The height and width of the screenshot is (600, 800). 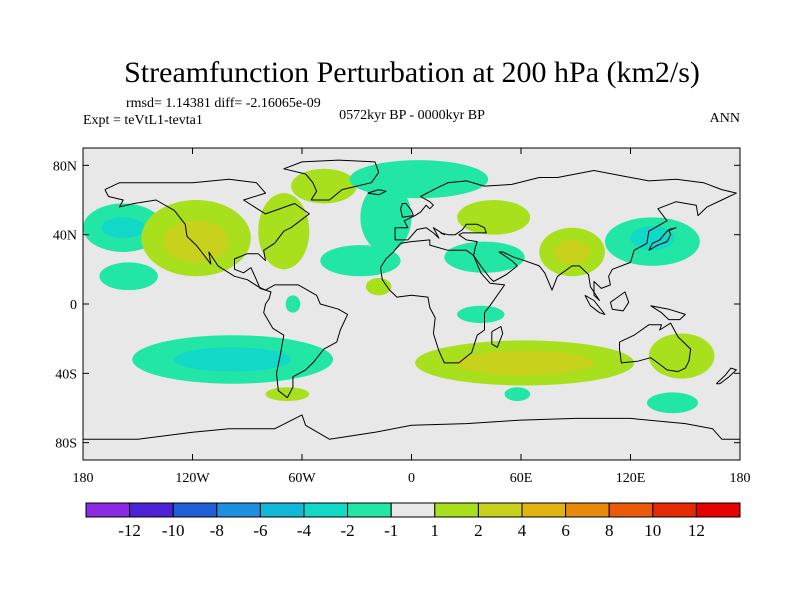 What do you see at coordinates (129, 530) in the screenshot?
I see `colorbar-label-0: -12` at bounding box center [129, 530].